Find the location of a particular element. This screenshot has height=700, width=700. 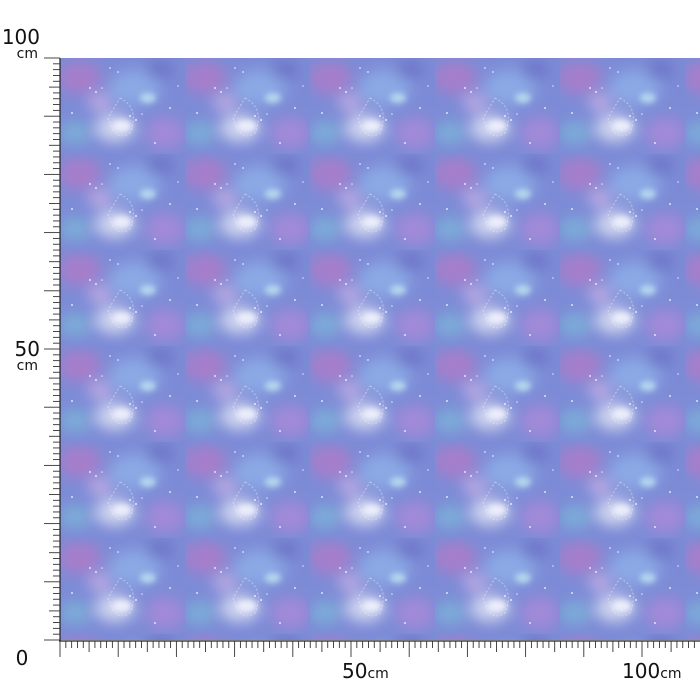

ruler-label: 50 is located at coordinates (27, 349).